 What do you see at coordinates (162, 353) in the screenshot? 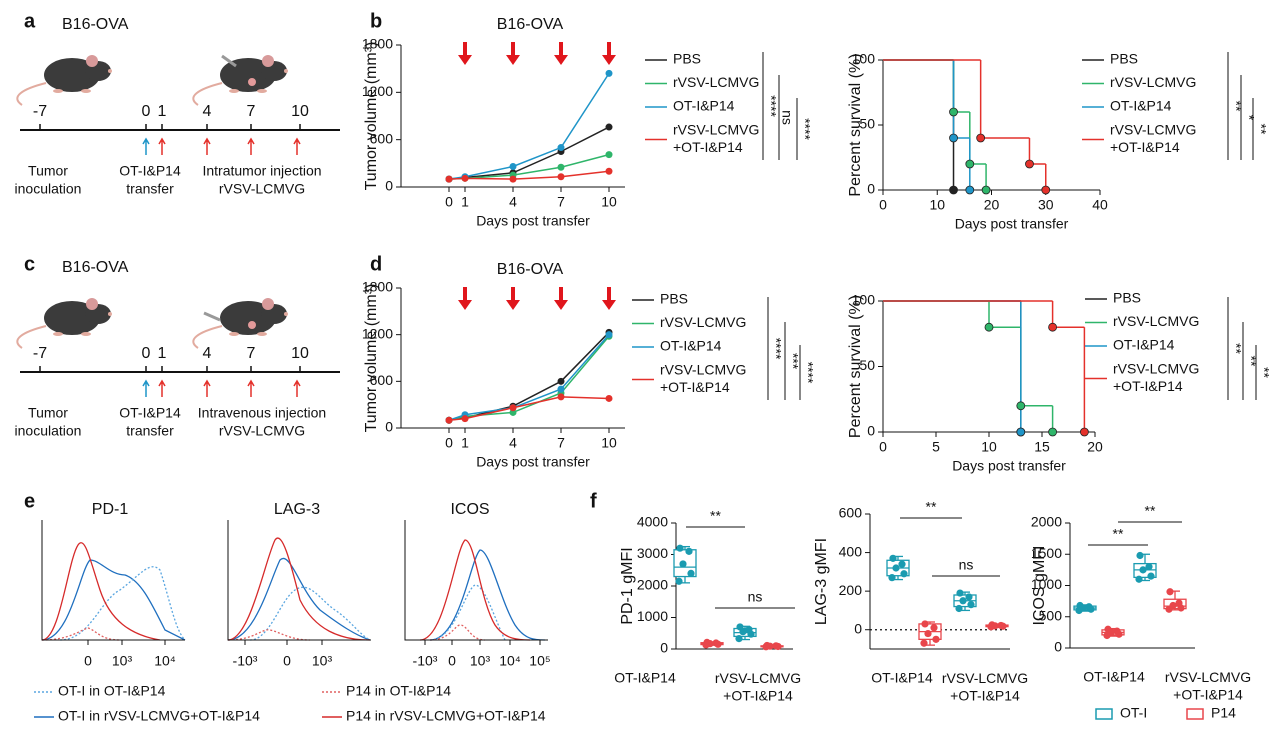
I see `timeline-label: 1` at bounding box center [162, 353].